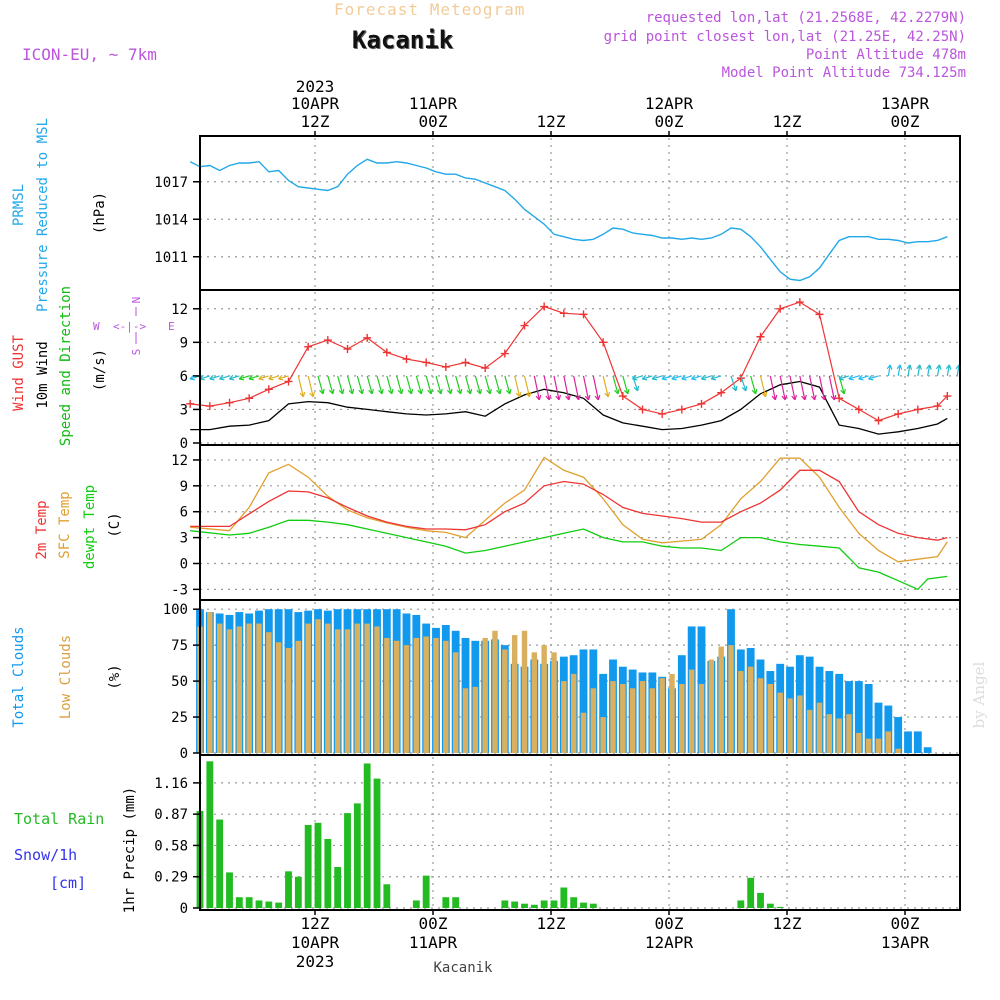  I want to click on y-tick-label: 0.29, so click(171, 878).